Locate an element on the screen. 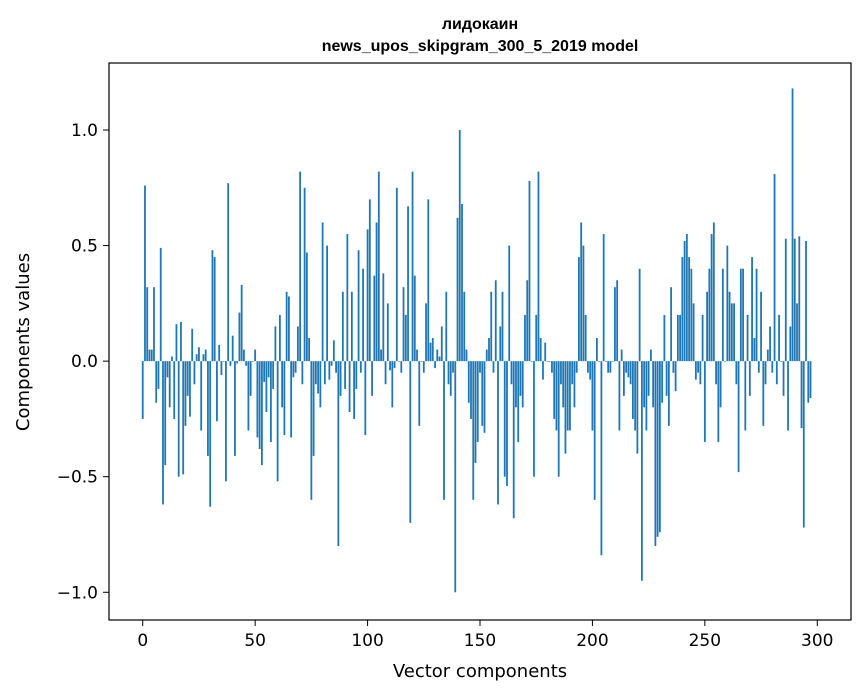 The height and width of the screenshot is (696, 867). y-tick-label: 0.5 is located at coordinates (84, 247).